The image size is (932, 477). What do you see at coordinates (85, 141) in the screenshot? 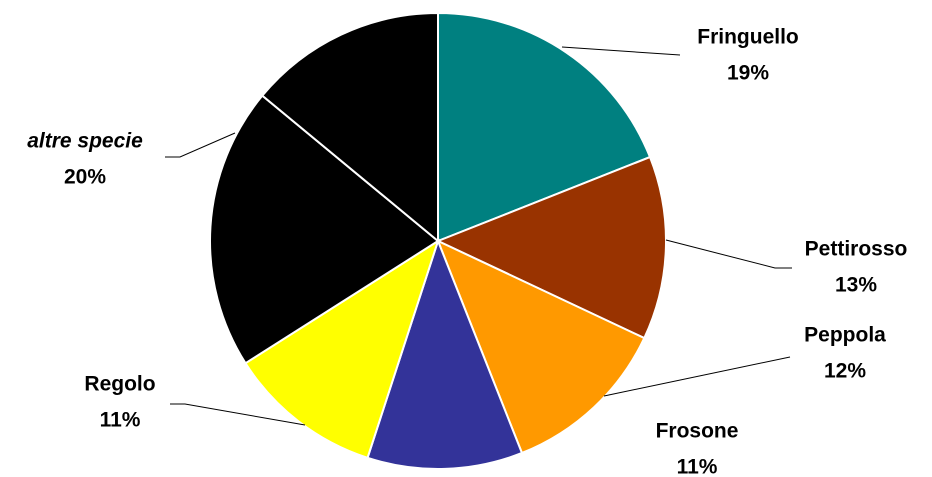
I see `slice-label: altre specie` at bounding box center [85, 141].